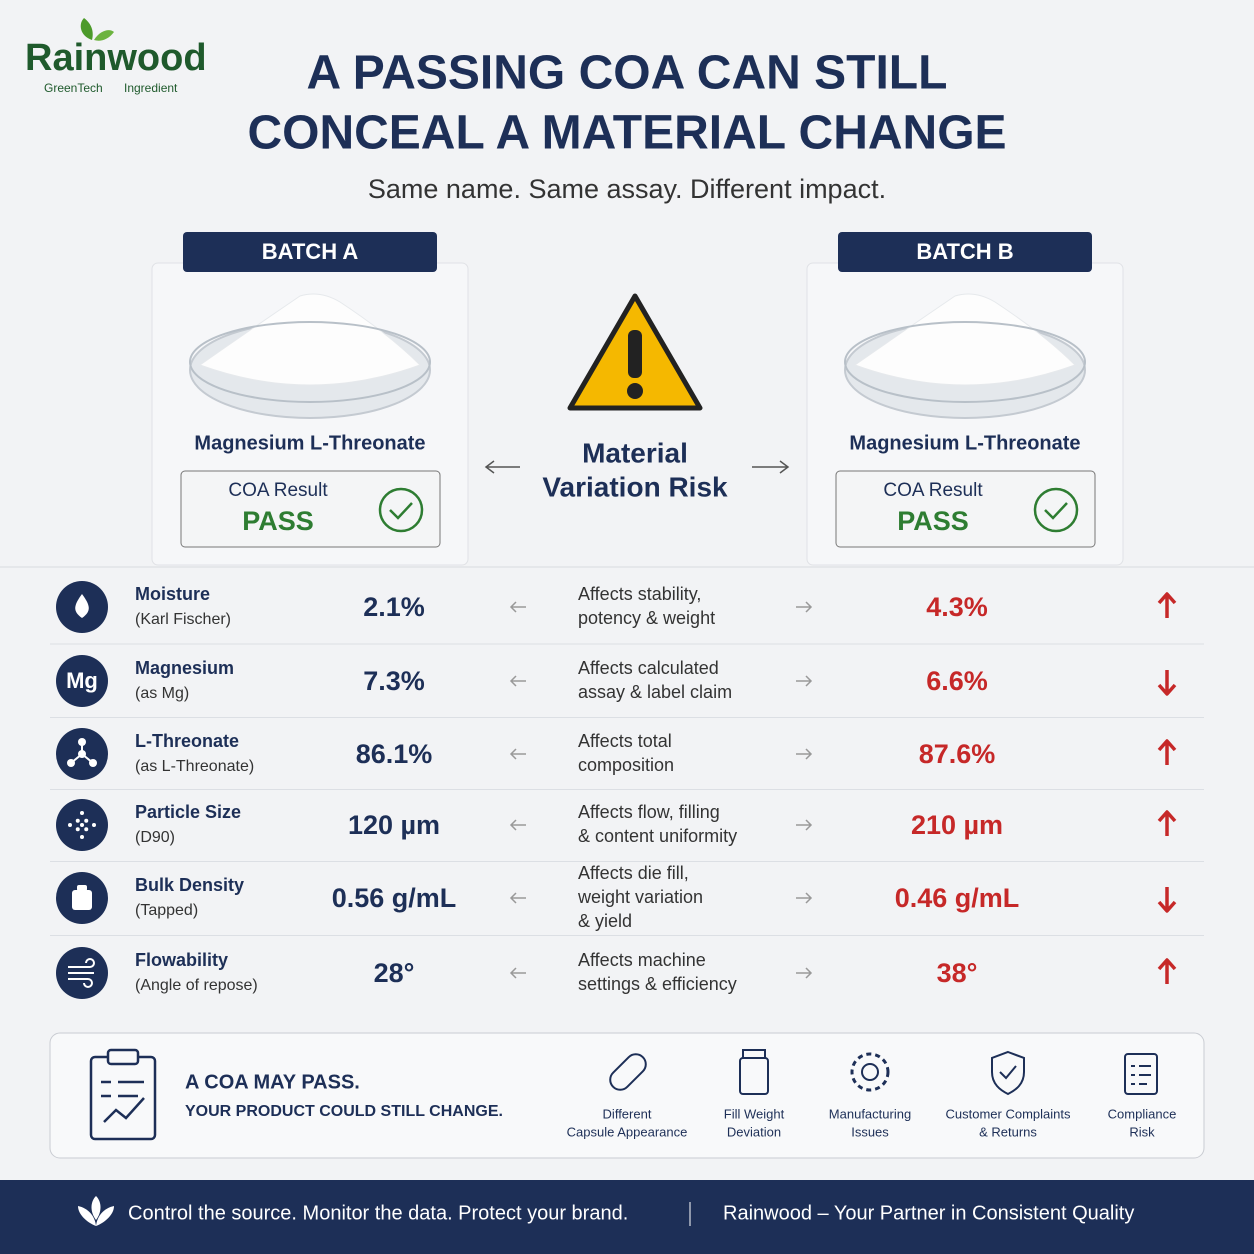  What do you see at coordinates (188, 812) in the screenshot?
I see `parameter-name: Particle Size` at bounding box center [188, 812].